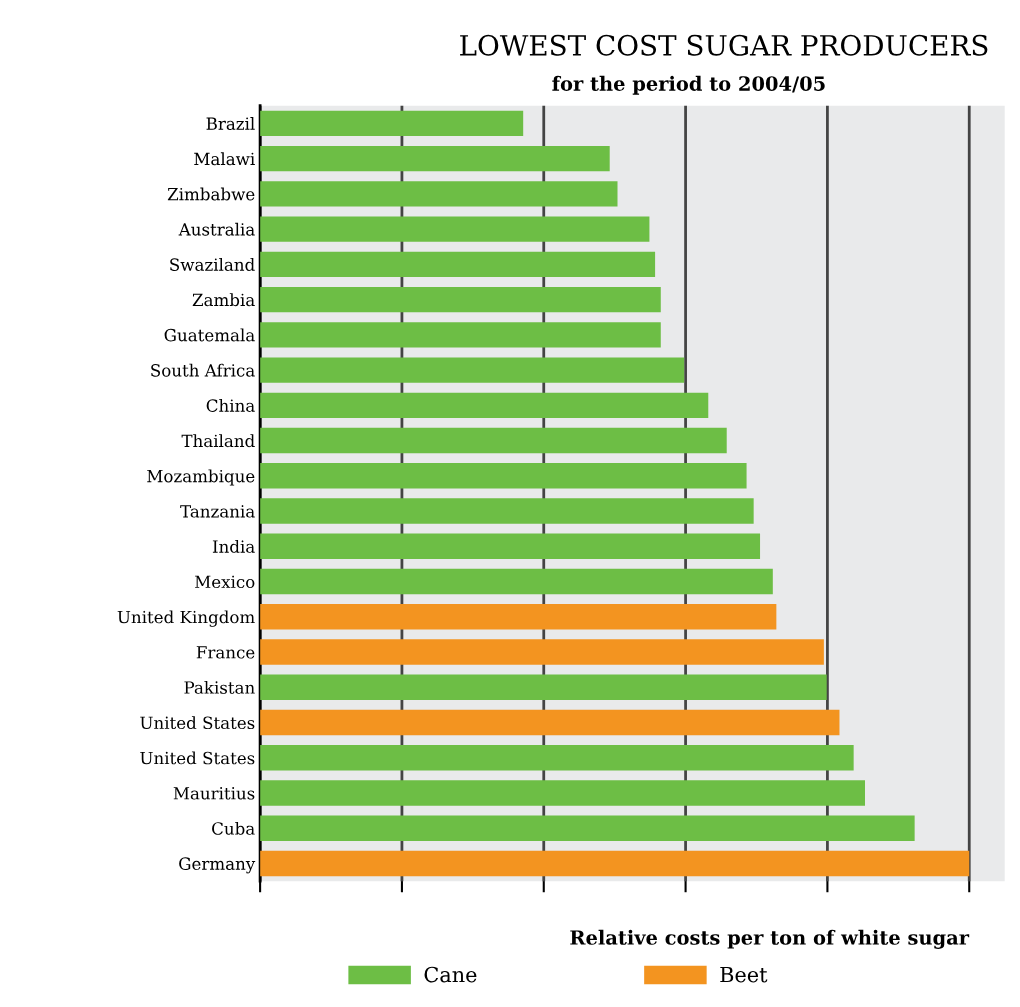 The image size is (1020, 1007). What do you see at coordinates (724, 45) in the screenshot?
I see `chart-title: LOWEST COST SUGAR PRODUCERS` at bounding box center [724, 45].